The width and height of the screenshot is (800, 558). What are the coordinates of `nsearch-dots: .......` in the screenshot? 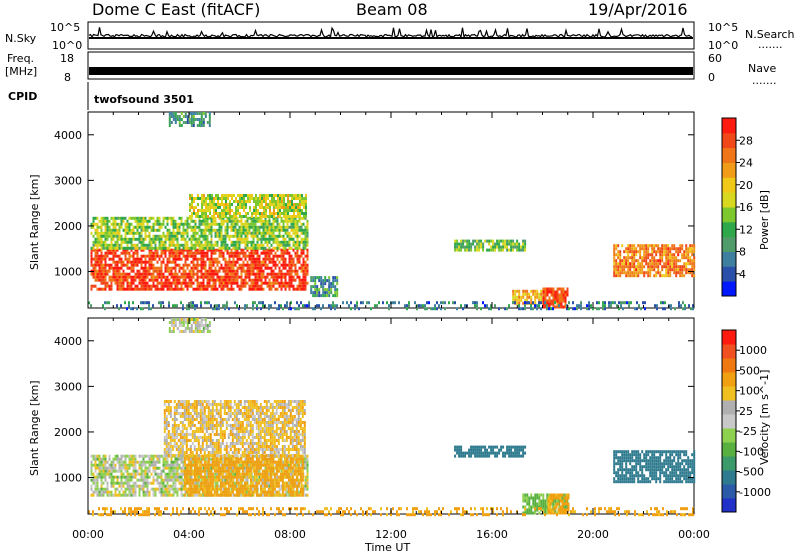 It's located at (770, 44).